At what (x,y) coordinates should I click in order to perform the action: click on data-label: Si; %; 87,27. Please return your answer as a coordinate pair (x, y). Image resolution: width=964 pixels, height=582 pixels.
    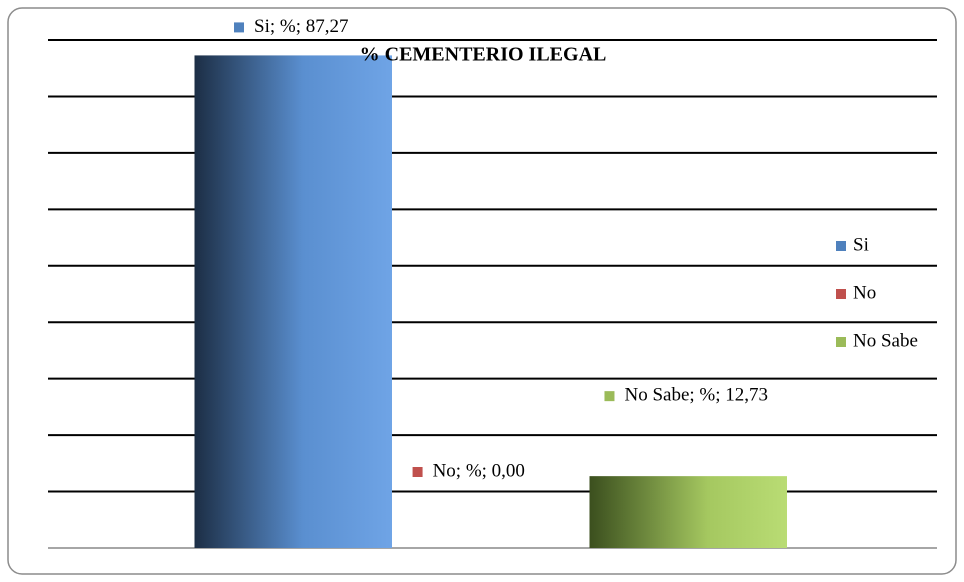
    Looking at the image, I should click on (301, 26).